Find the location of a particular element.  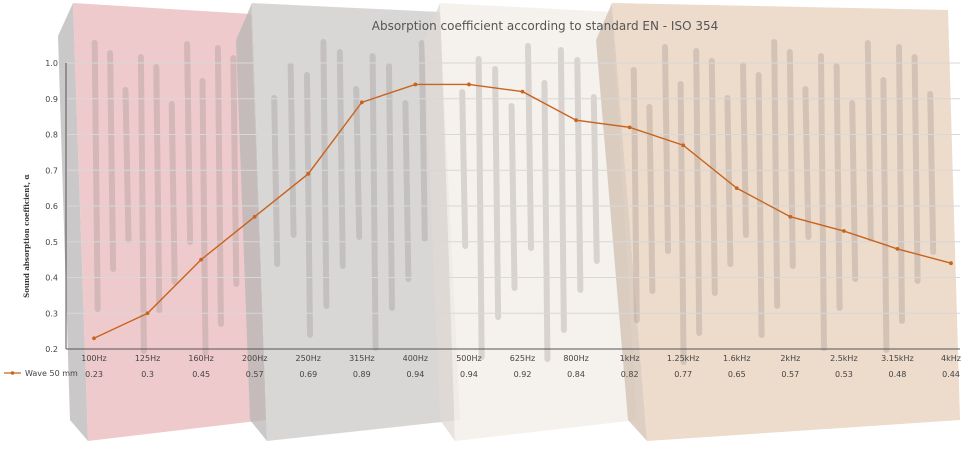

x-tick-label: 315Hz is located at coordinates (361, 358).